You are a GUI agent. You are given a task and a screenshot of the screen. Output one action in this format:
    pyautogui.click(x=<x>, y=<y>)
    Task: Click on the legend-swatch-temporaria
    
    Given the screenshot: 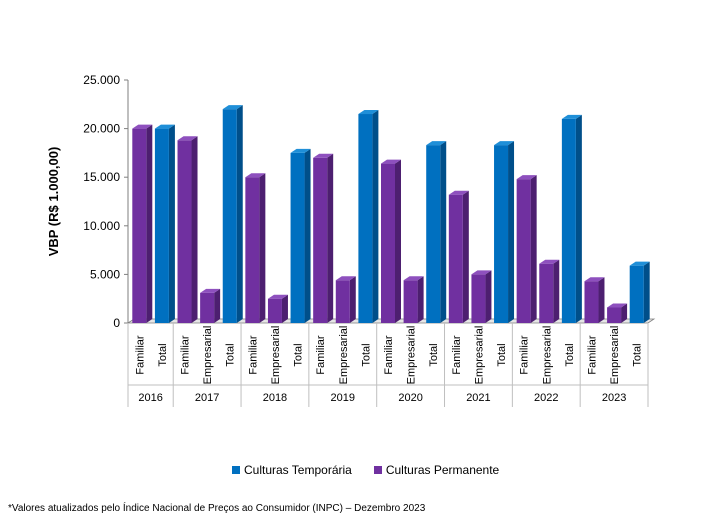 What is the action you would take?
    pyautogui.click(x=236, y=470)
    